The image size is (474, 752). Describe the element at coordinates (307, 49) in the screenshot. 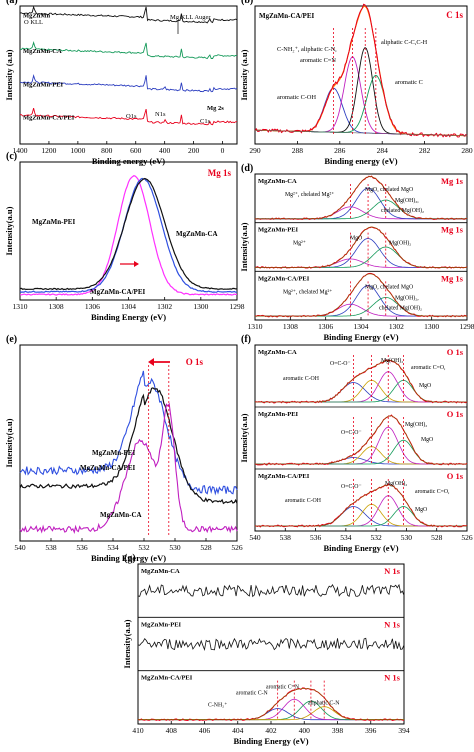

I see `annotation-label: C-NH₂⁺, aliphatic C-N,` at that location.